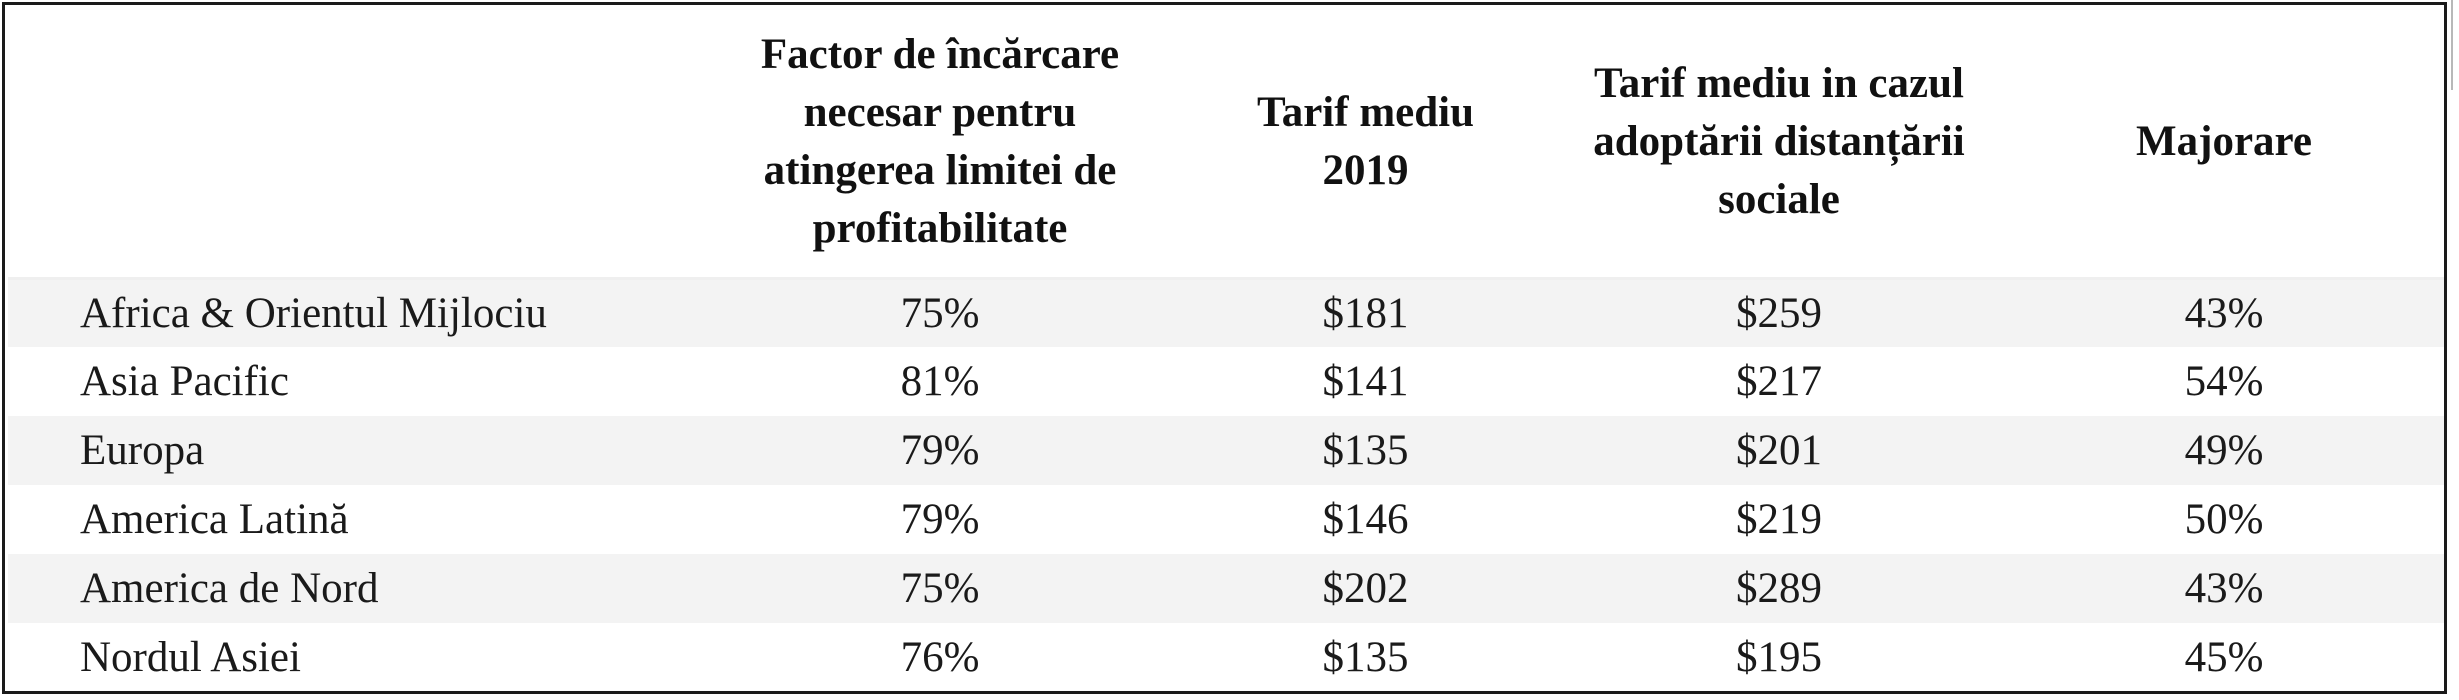 This screenshot has height=700, width=2459. Describe the element at coordinates (1365, 143) in the screenshot. I see `header-cell-fare-2019: Tarif mediu 2019` at that location.